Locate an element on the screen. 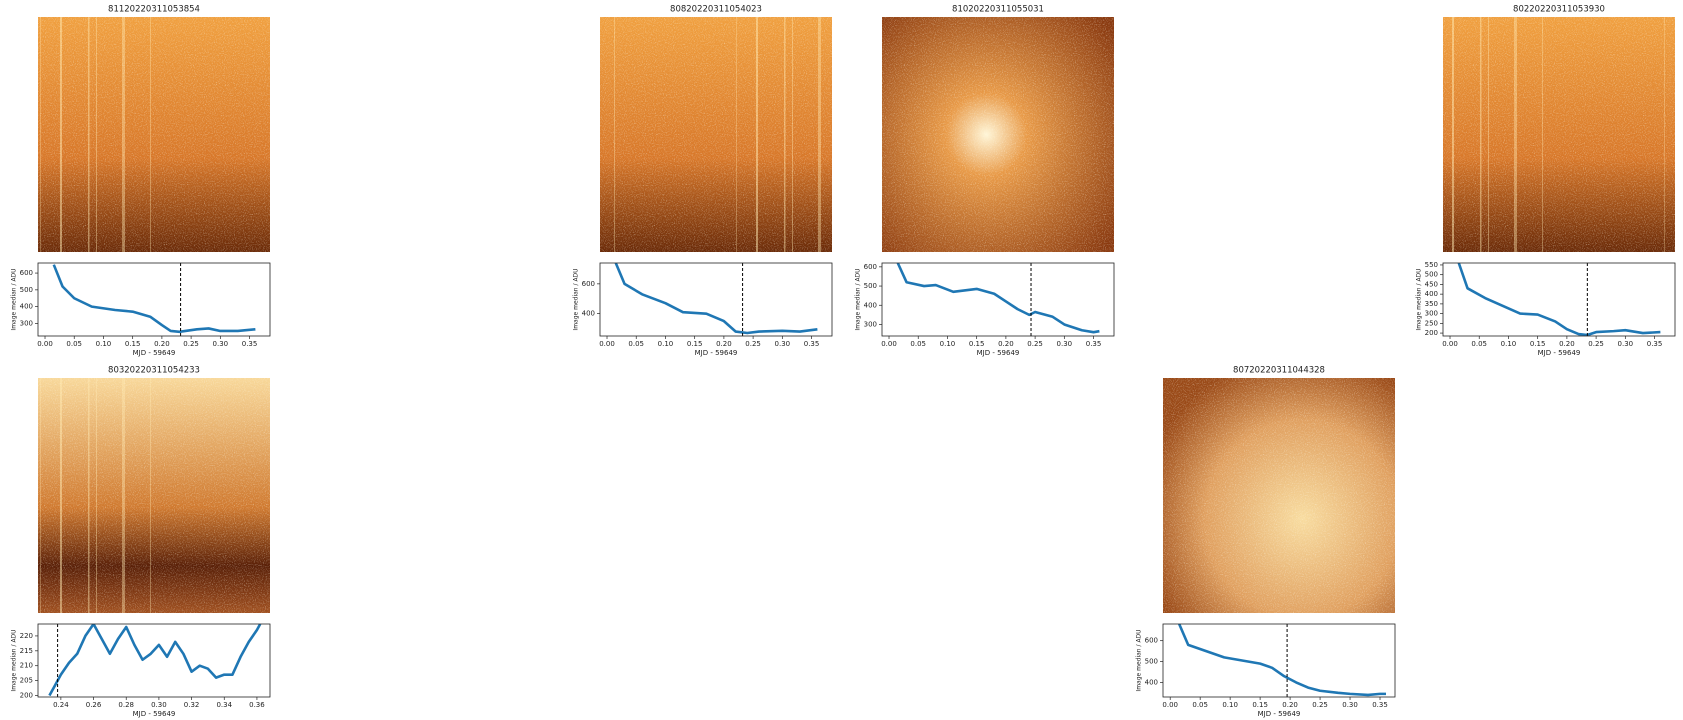 This screenshot has height=720, width=1683. y-tick-label: 450 is located at coordinates (1431, 284).